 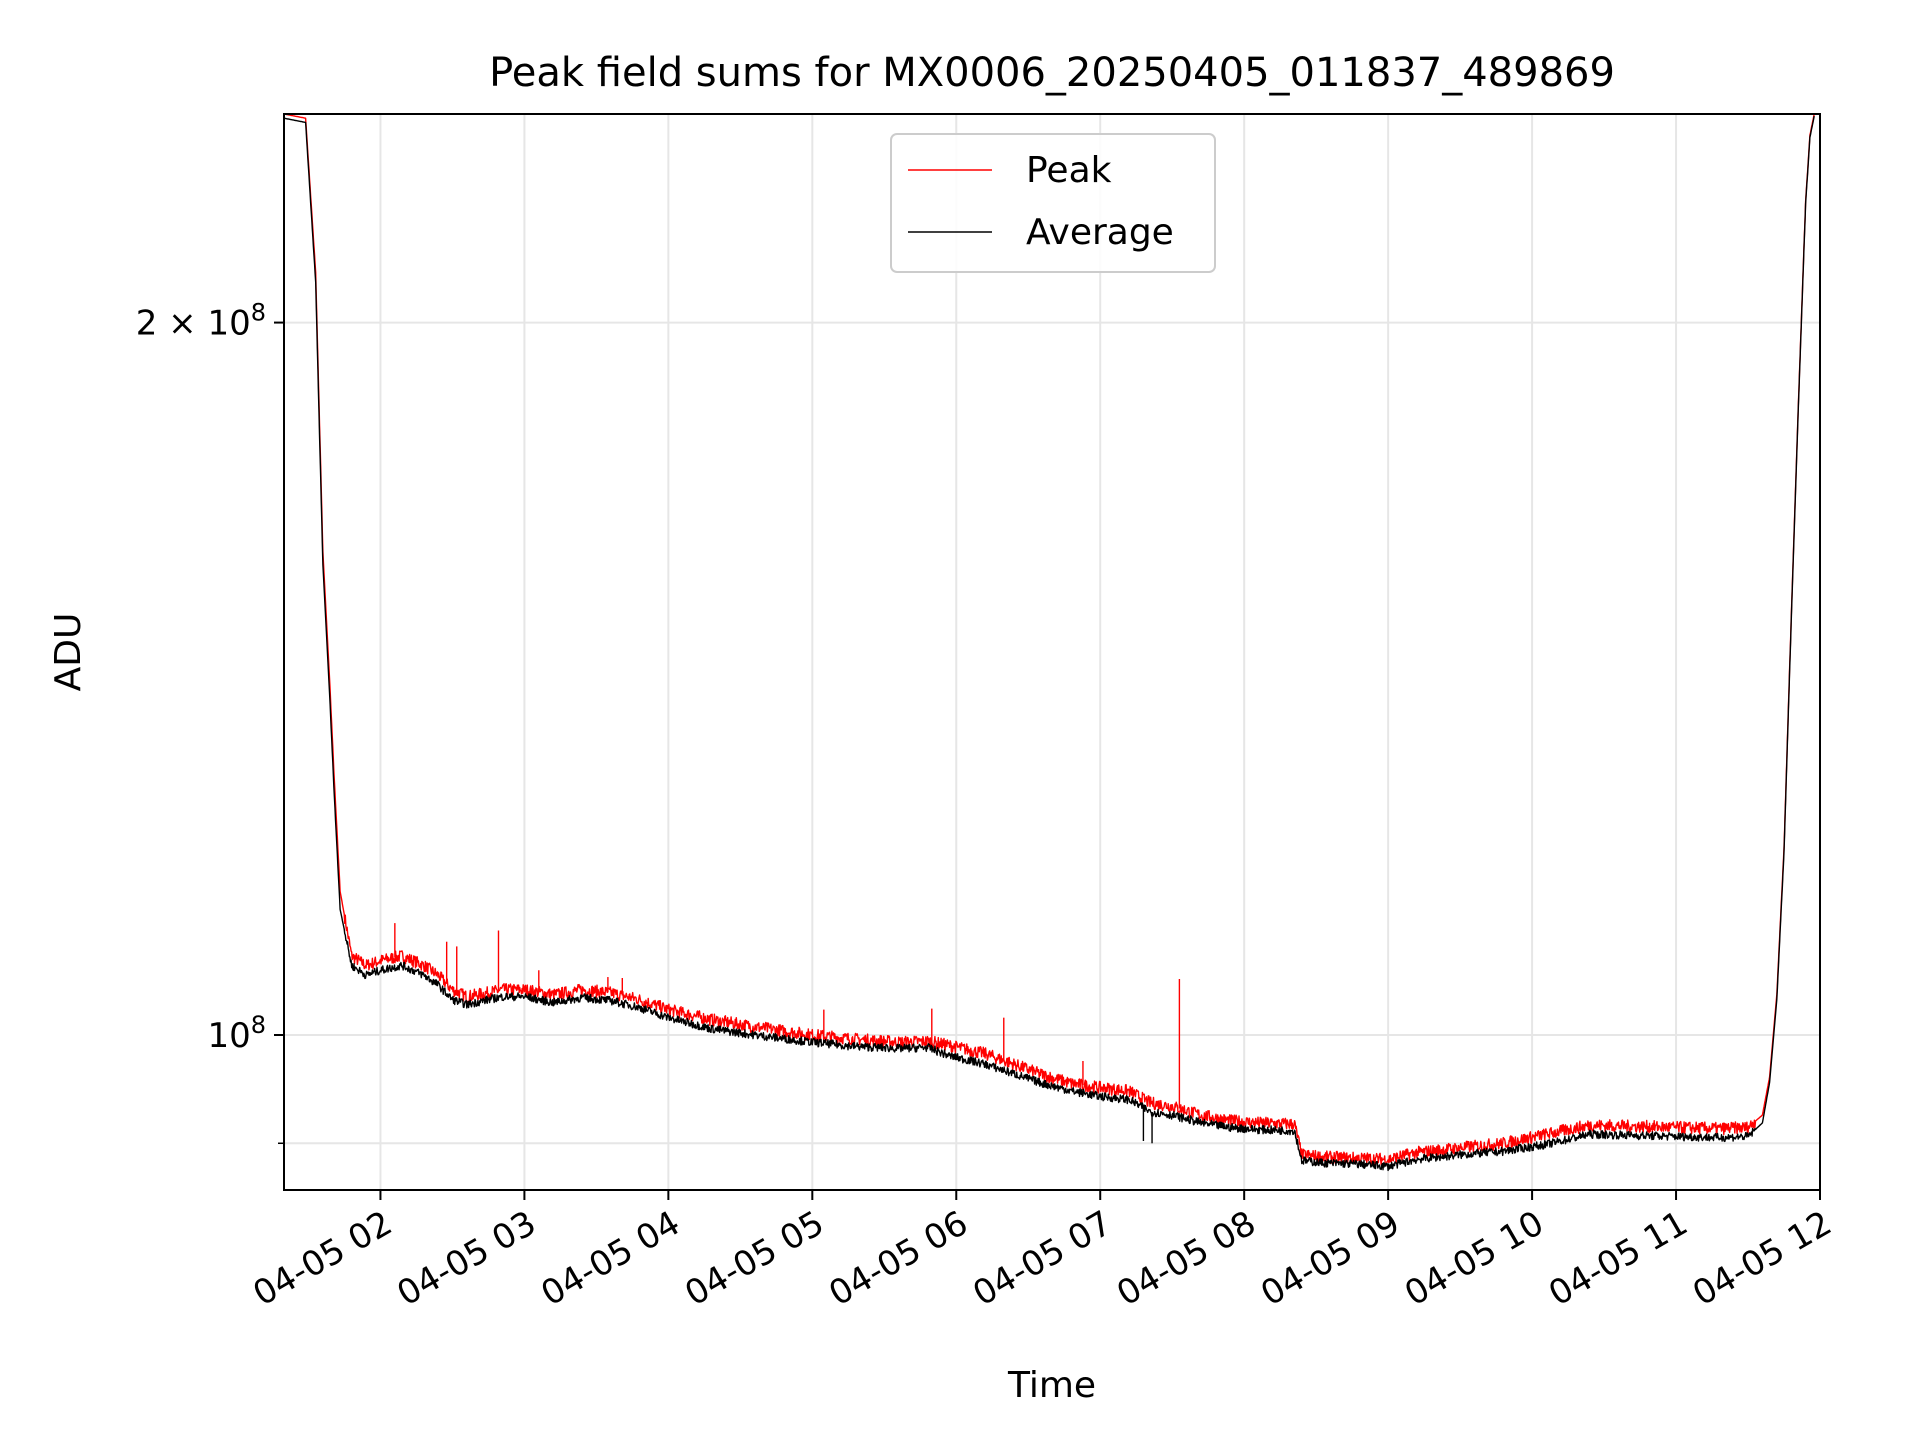 I want to click on legend-box, so click(x=1053, y=203).